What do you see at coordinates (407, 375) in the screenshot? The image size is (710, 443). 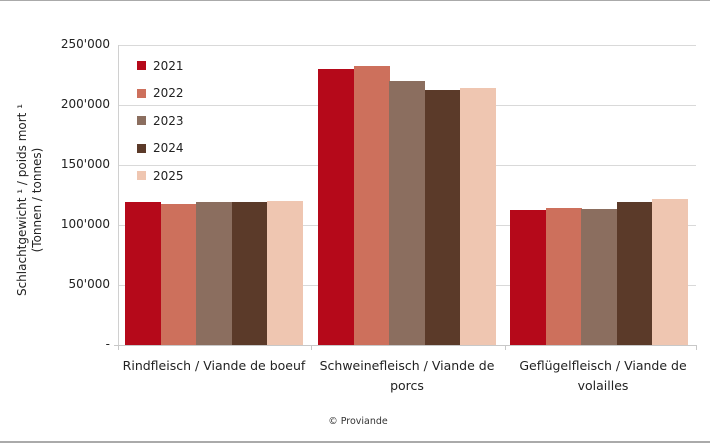 I see `x-category-label-pork: Schweinefleisch / Viande de porcs` at bounding box center [407, 375].